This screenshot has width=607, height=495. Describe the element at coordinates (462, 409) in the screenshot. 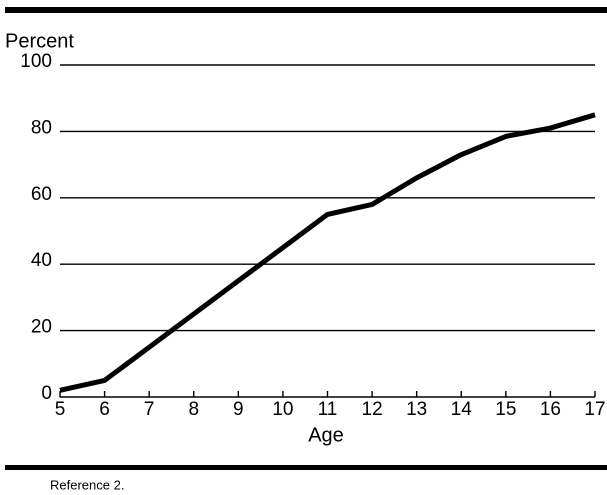

I see `x-tick-label: 14` at that location.